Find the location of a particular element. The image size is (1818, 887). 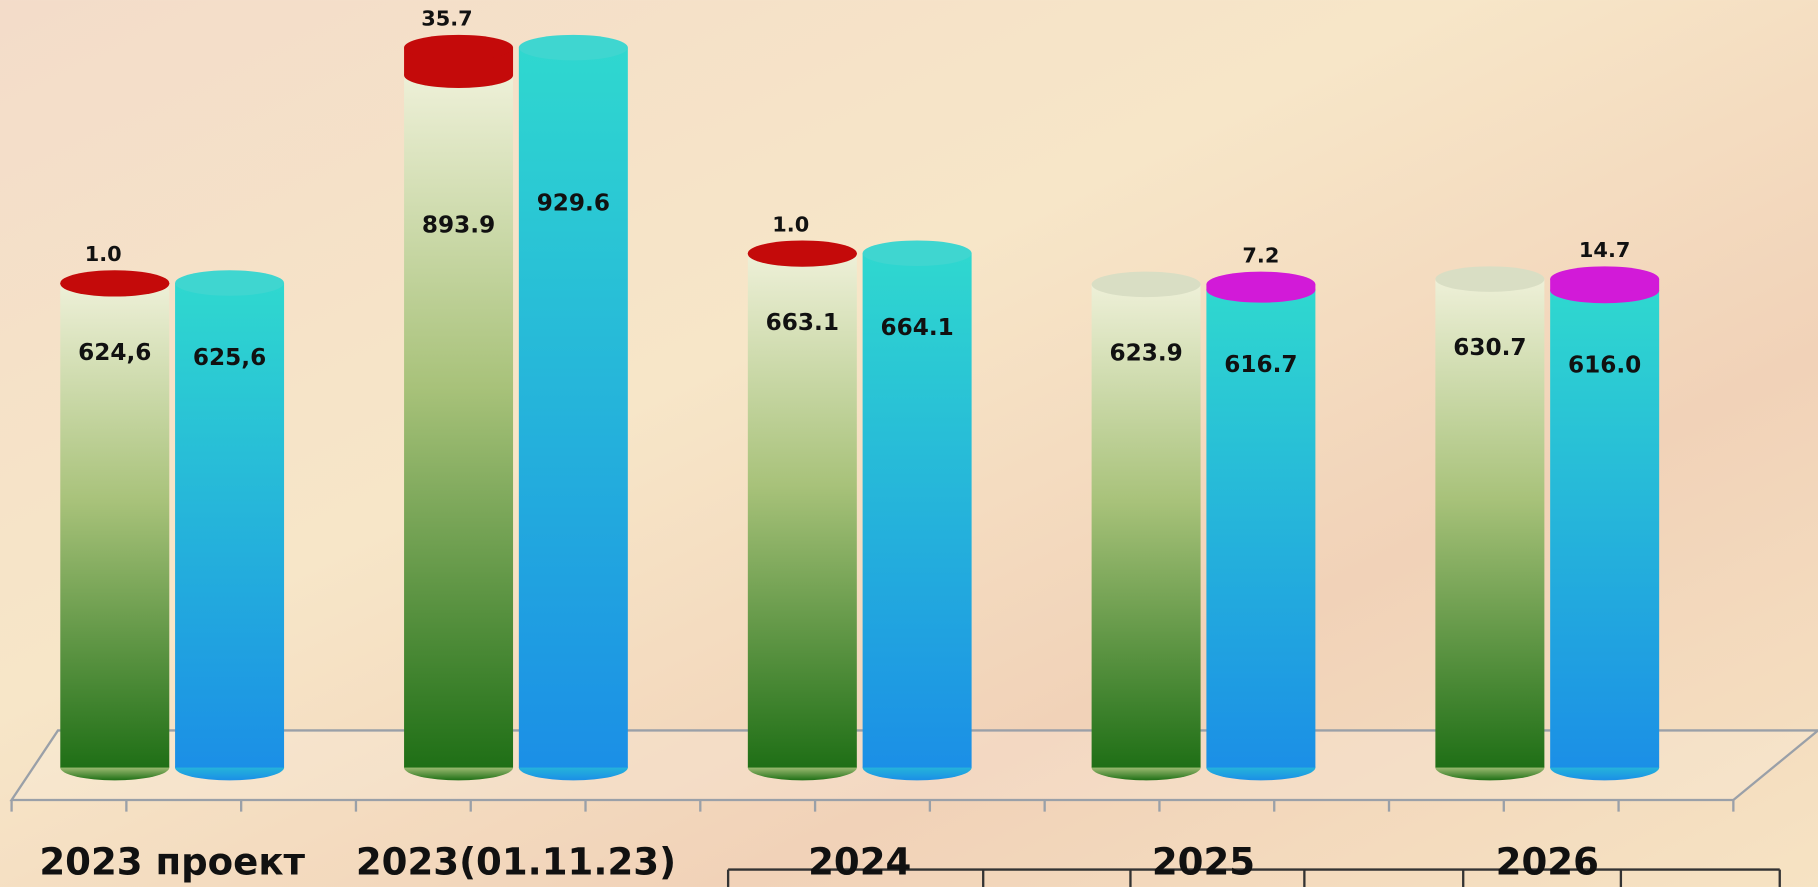

x-tick-label: 2023(01.11.23) is located at coordinates (516, 861).